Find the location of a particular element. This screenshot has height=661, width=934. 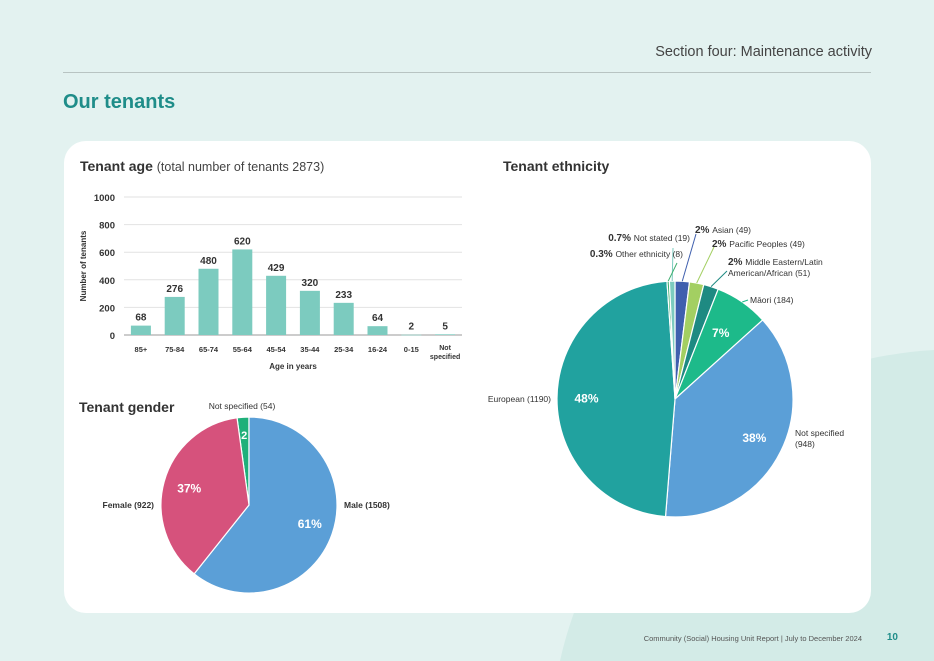

gender-slice-pct-label: 2 is located at coordinates (244, 436).